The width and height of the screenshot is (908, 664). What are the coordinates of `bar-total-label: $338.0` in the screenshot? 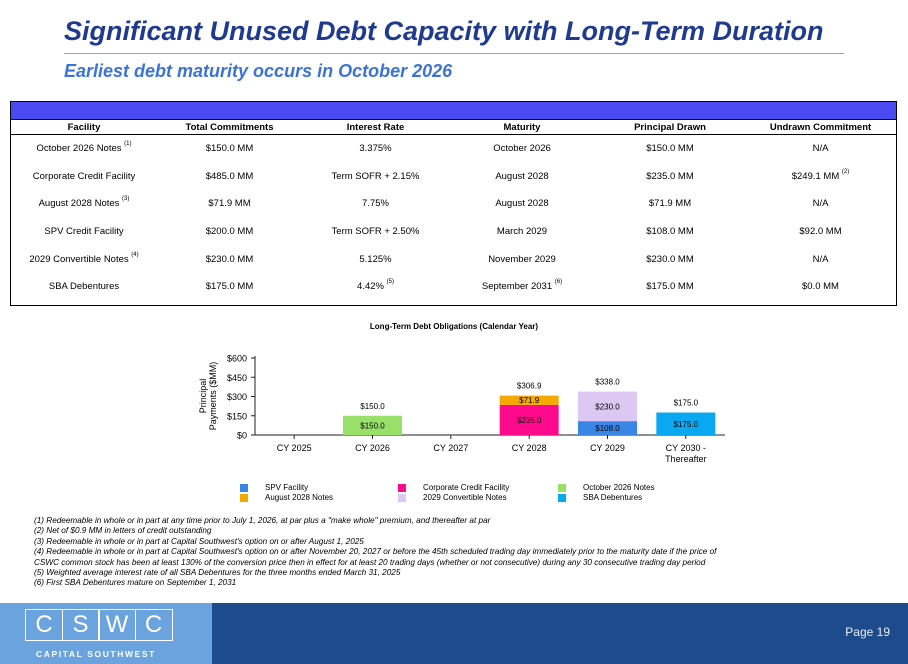 It's located at (607, 382).